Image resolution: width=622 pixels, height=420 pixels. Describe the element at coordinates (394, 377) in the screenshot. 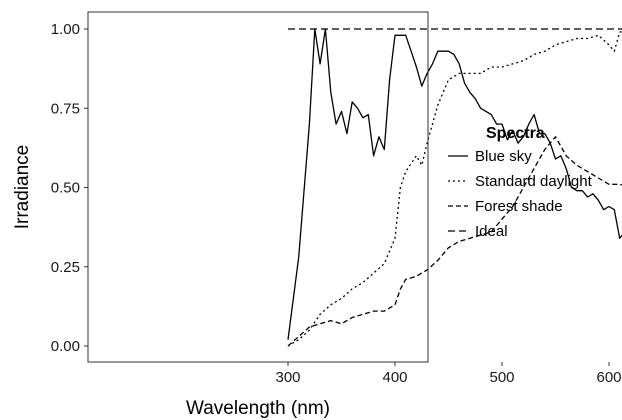

I see `x-tick-label: 400` at that location.